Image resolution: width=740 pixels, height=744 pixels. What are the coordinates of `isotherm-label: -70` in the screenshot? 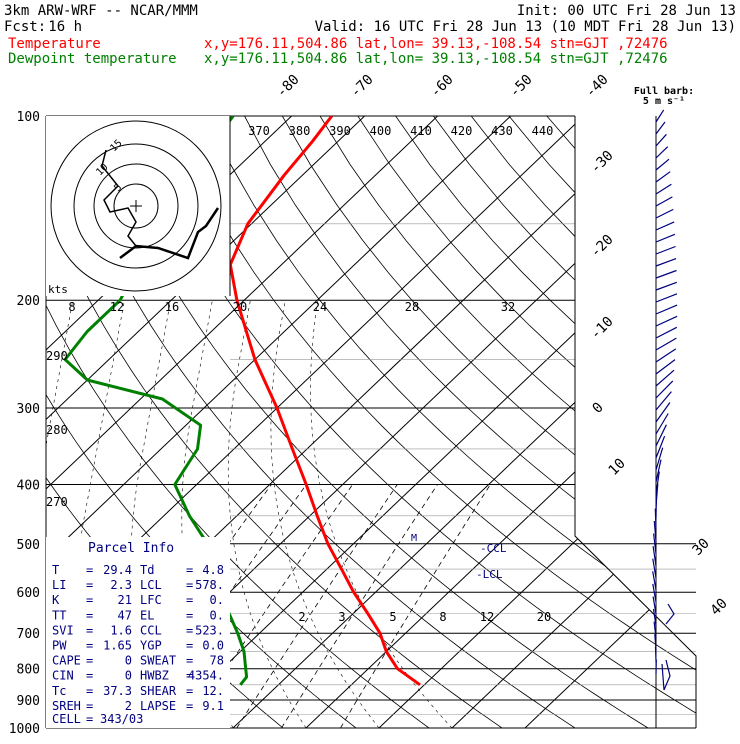 It's located at (362, 86).